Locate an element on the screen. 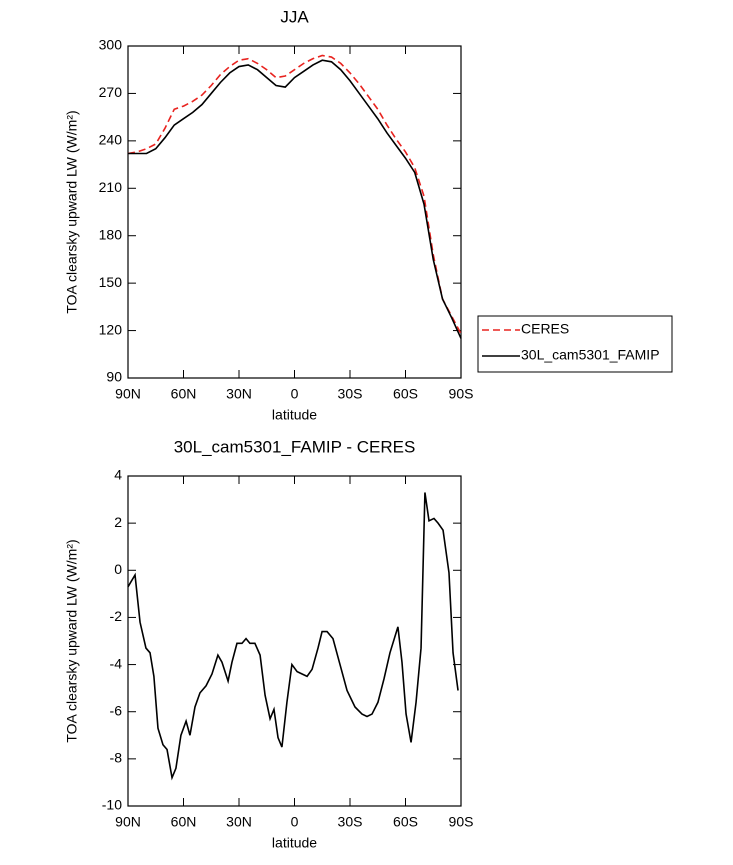 The height and width of the screenshot is (865, 733). legend-label: 30L_cam5301_FAMIP is located at coordinates (590, 355).